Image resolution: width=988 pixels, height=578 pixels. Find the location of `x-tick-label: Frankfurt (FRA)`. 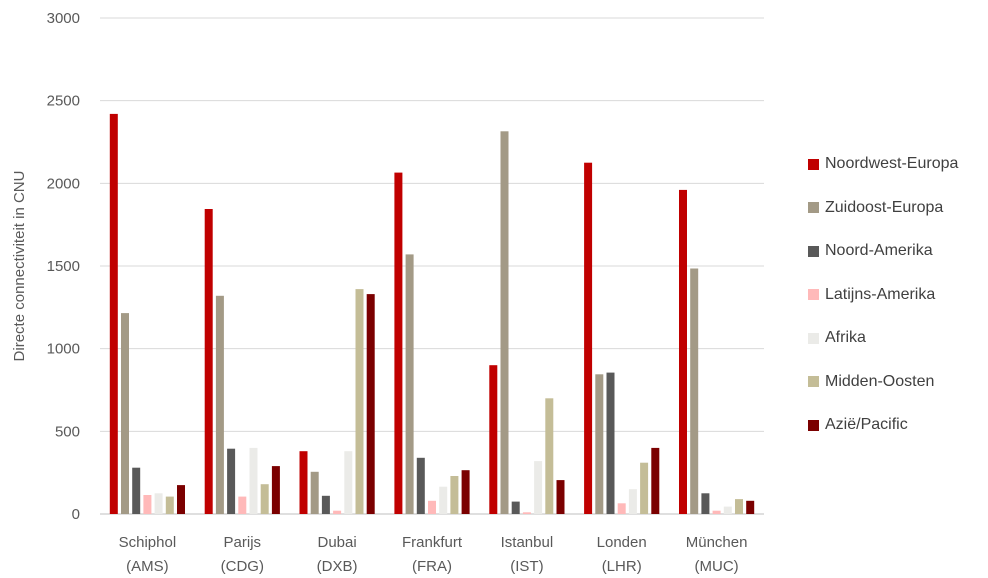

x-tick-label: Frankfurt (FRA) is located at coordinates (432, 554).